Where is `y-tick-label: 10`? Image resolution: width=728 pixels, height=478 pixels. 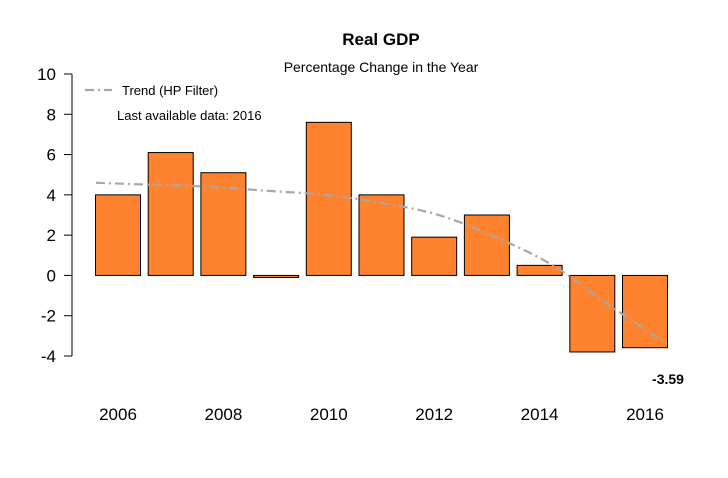
y-tick-label: 10 is located at coordinates (46, 74).